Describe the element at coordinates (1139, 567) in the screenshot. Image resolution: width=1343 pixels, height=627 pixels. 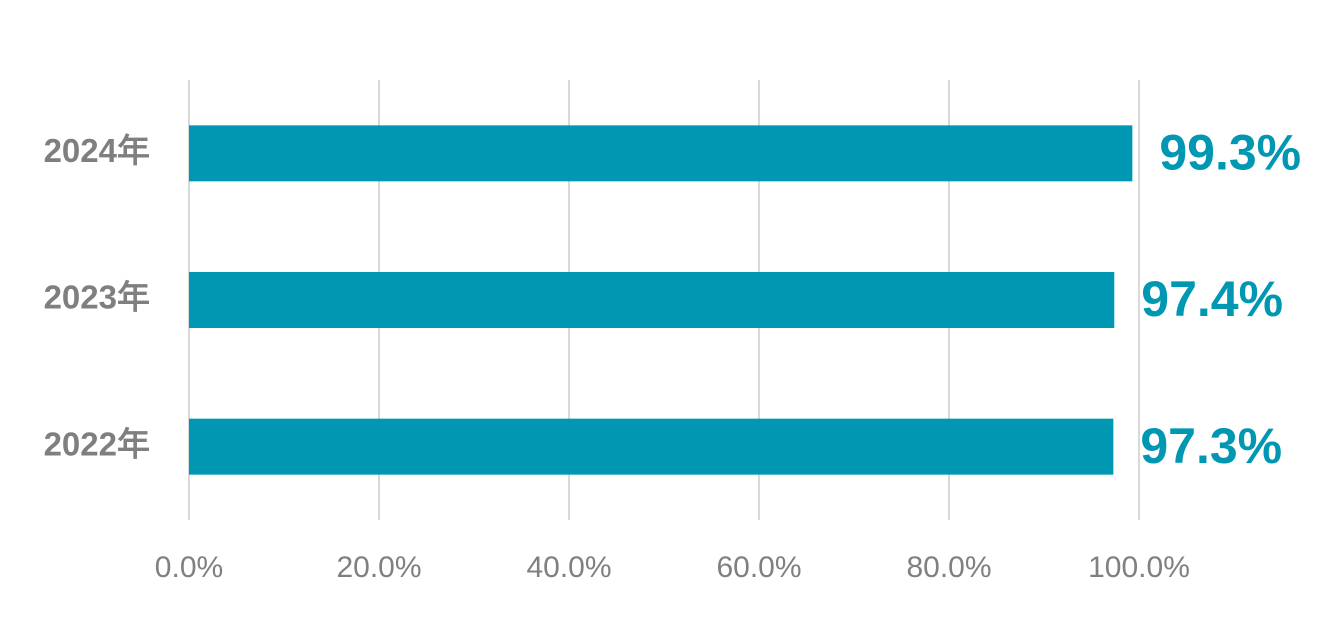
I see `x-tick-label: 100.0%` at that location.